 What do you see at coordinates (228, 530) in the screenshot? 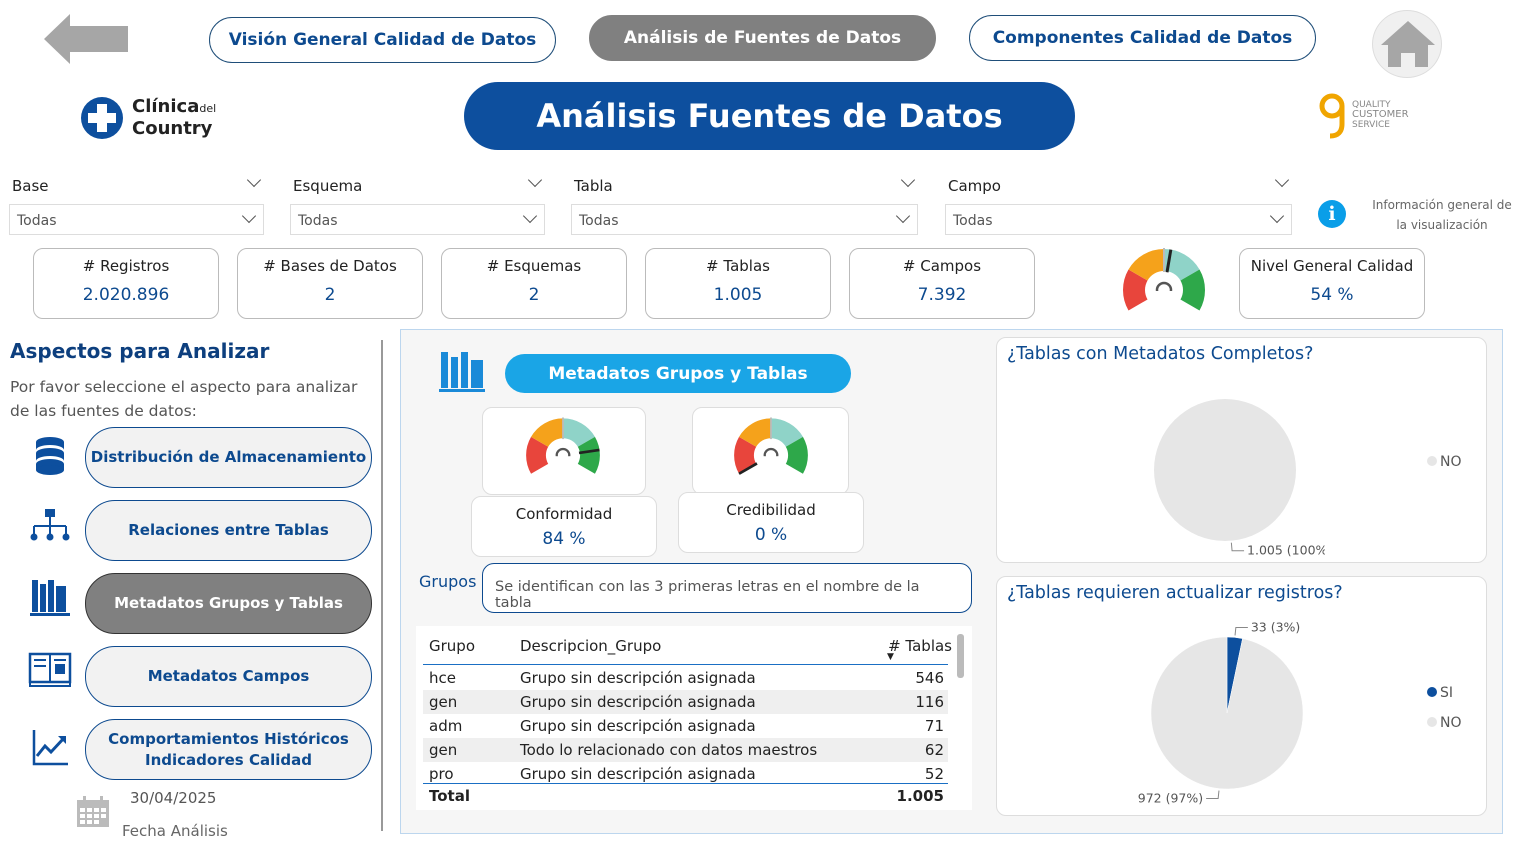
I see `aspect-relaciones-button: Relaciones entre Tablas` at bounding box center [228, 530].